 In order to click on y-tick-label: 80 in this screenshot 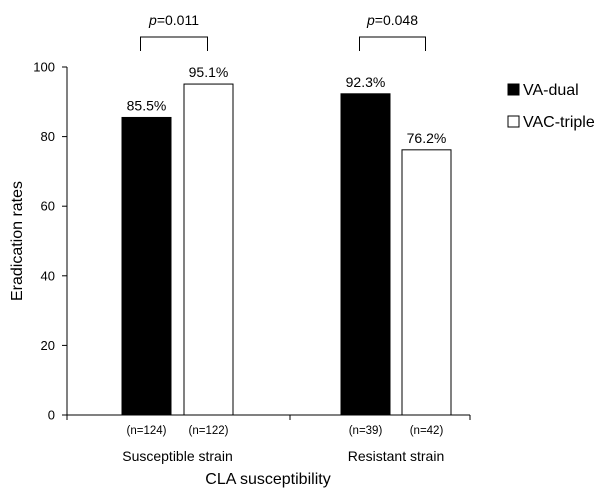, I will do `click(48, 136)`.